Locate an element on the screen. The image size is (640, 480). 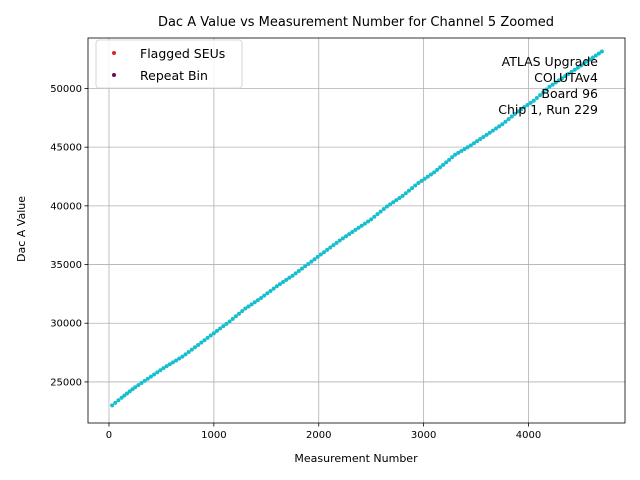
legend-marker-flagged-seus is located at coordinates (114, 53).